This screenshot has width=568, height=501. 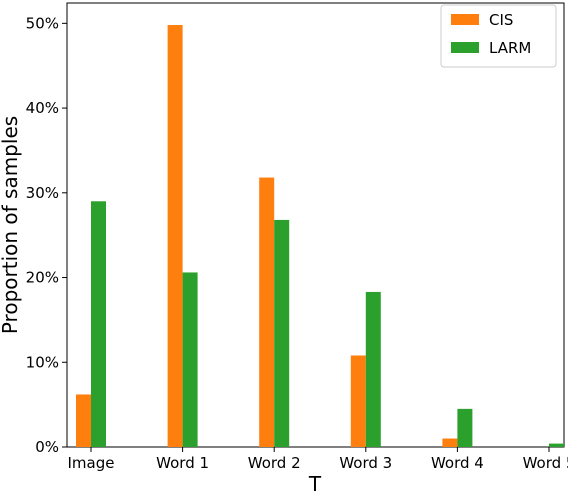 What do you see at coordinates (545, 463) in the screenshot?
I see `x-tick-label: Word 5` at bounding box center [545, 463].